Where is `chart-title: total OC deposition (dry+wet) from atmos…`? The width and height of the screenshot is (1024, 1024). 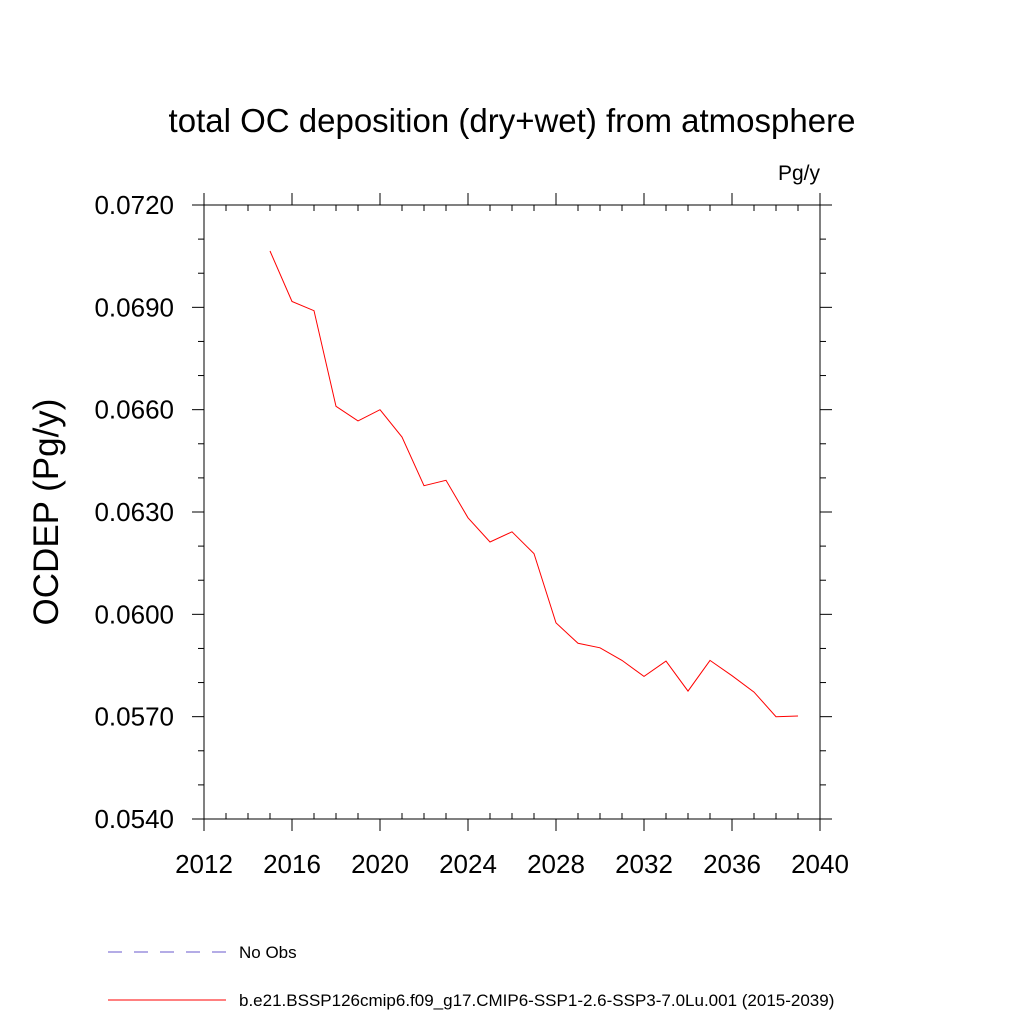
chart-title: total OC deposition (dry+wet) from atmos… is located at coordinates (512, 120).